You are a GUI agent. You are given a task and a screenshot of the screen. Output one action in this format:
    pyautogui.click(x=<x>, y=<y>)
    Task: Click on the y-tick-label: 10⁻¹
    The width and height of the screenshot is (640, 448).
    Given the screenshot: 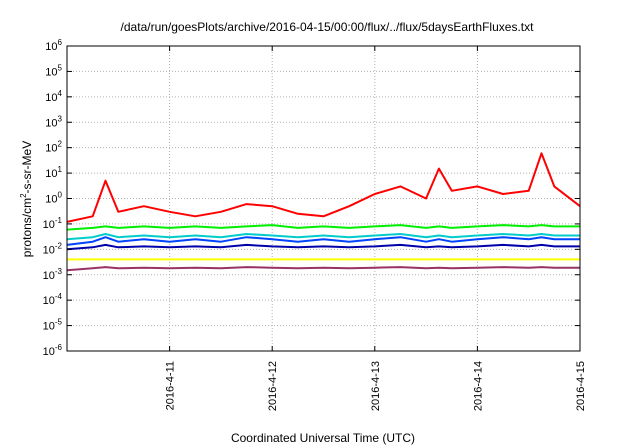 What is the action you would take?
    pyautogui.click(x=53, y=223)
    